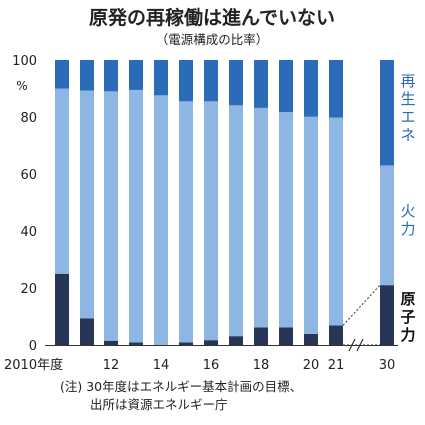 This screenshot has height=425, width=425. I want to click on y-axis-ticks: 0 20 40 60 80 100, so click(24, 204).